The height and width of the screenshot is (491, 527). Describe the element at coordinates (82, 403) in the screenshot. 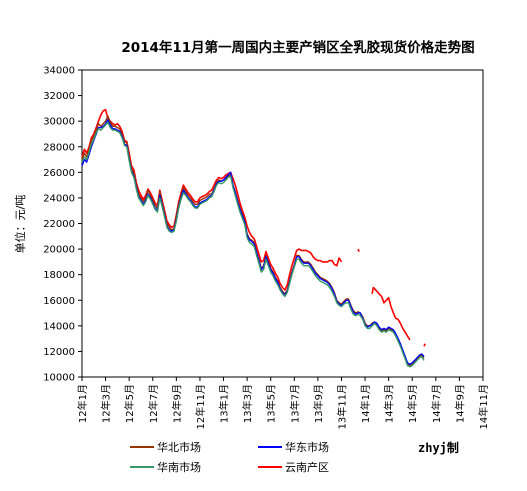

I see `x-tick-label: 12年1月` at that location.